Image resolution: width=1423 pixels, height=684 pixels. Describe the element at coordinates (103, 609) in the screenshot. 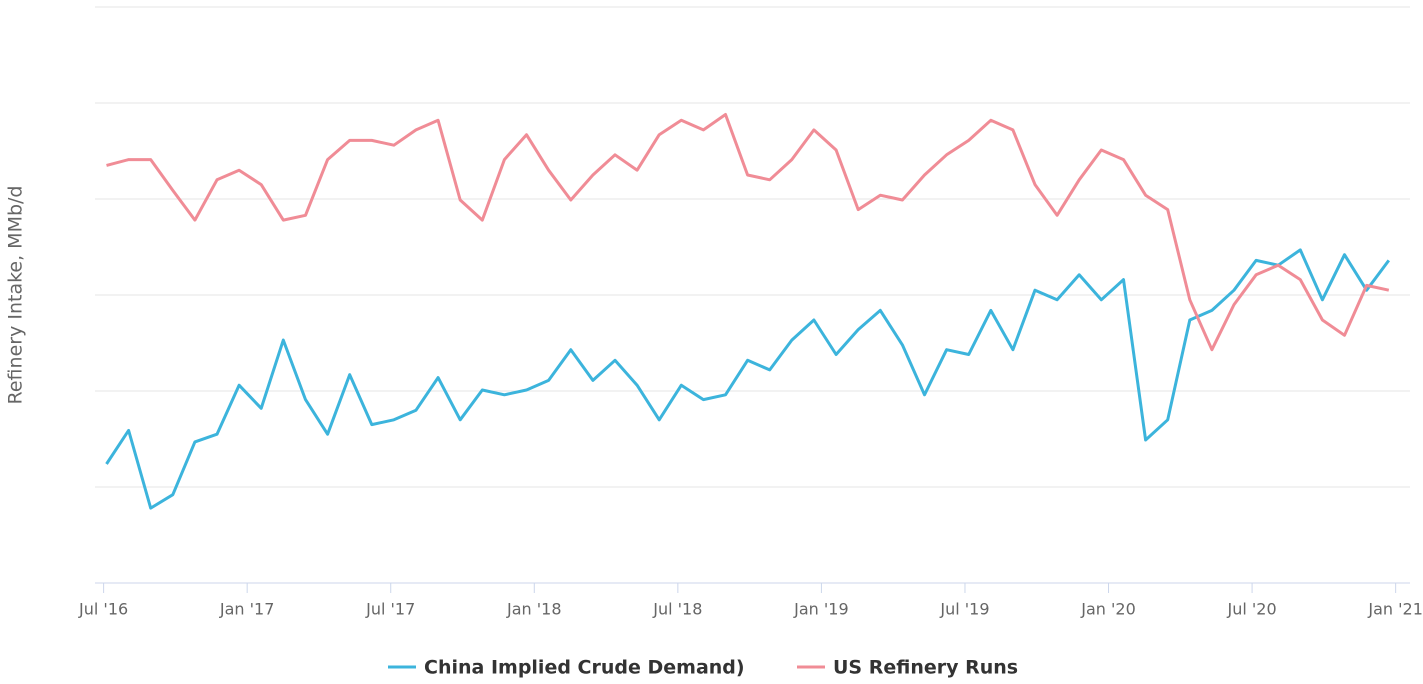

I see `x-tick-label: Jul '16` at that location.